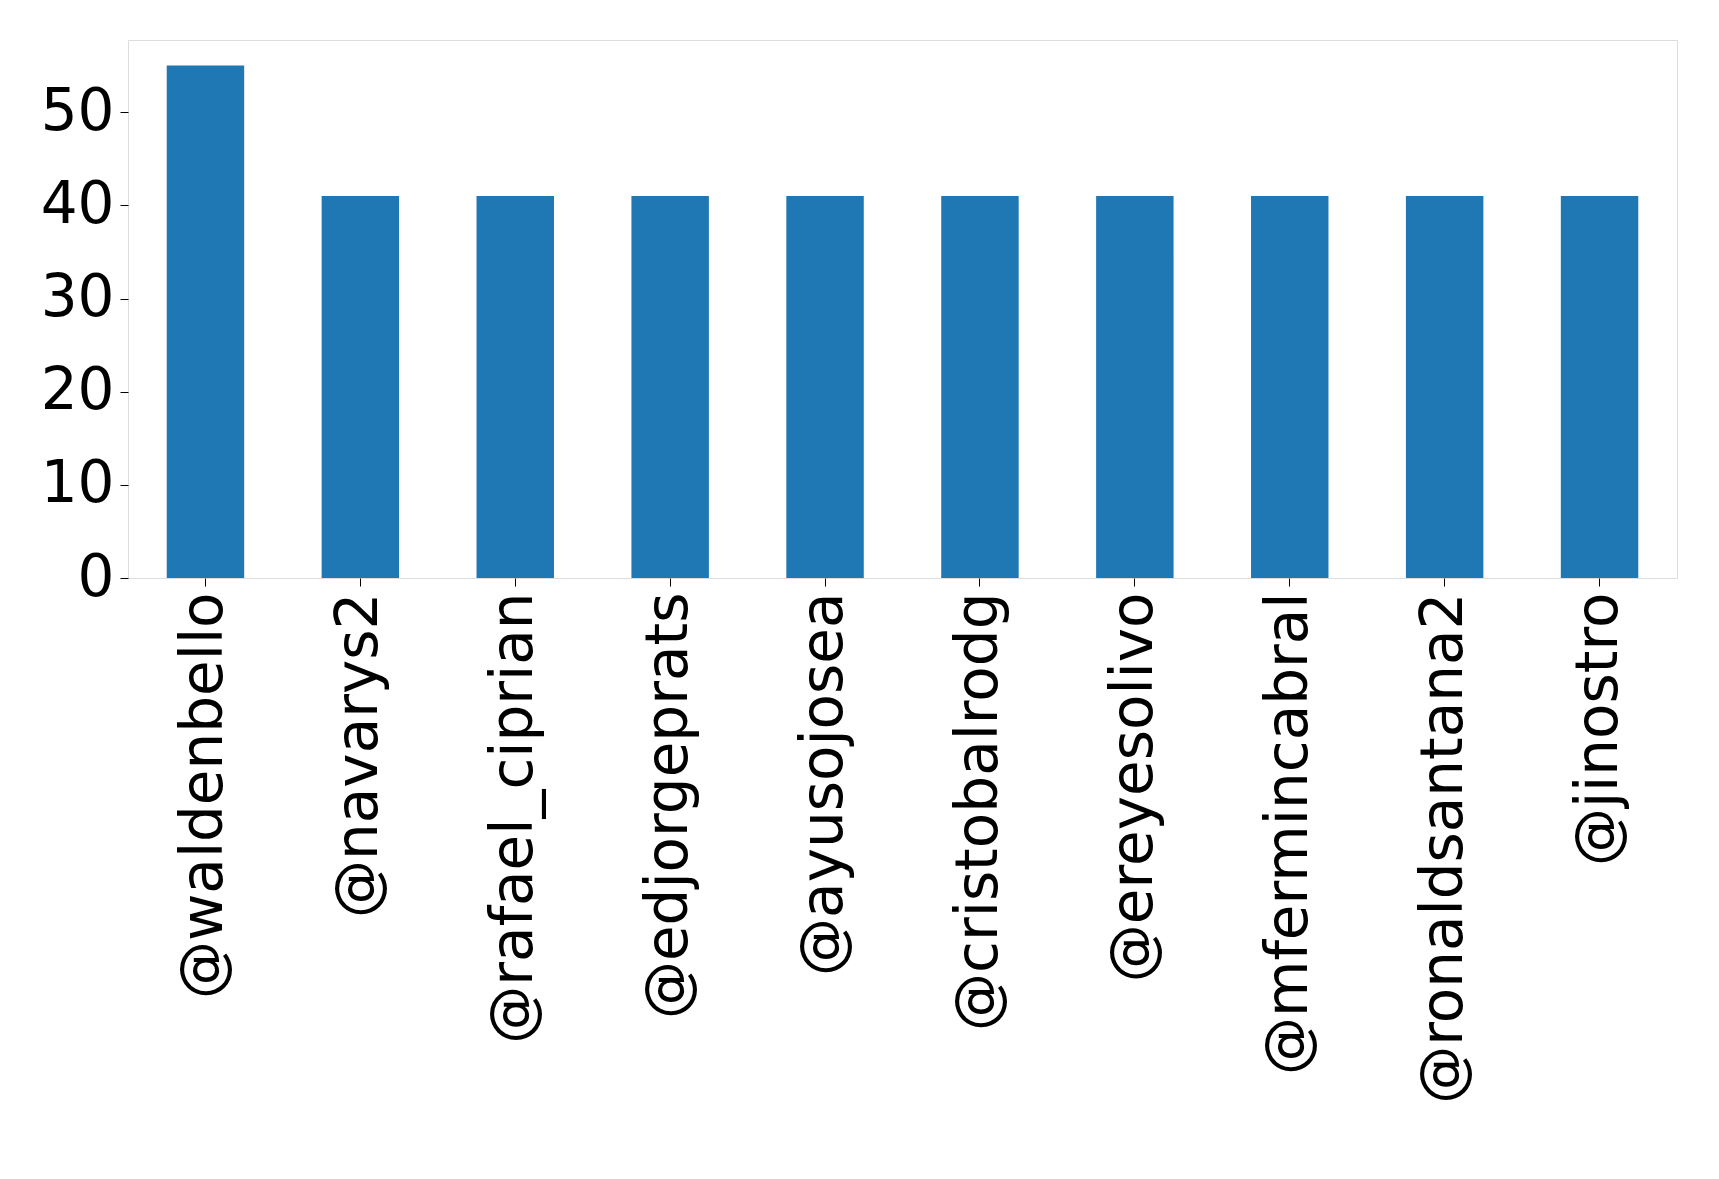 The image size is (1719, 1179). What do you see at coordinates (1596, 729) in the screenshot?
I see `x-tick-label: @jinostro` at bounding box center [1596, 729].